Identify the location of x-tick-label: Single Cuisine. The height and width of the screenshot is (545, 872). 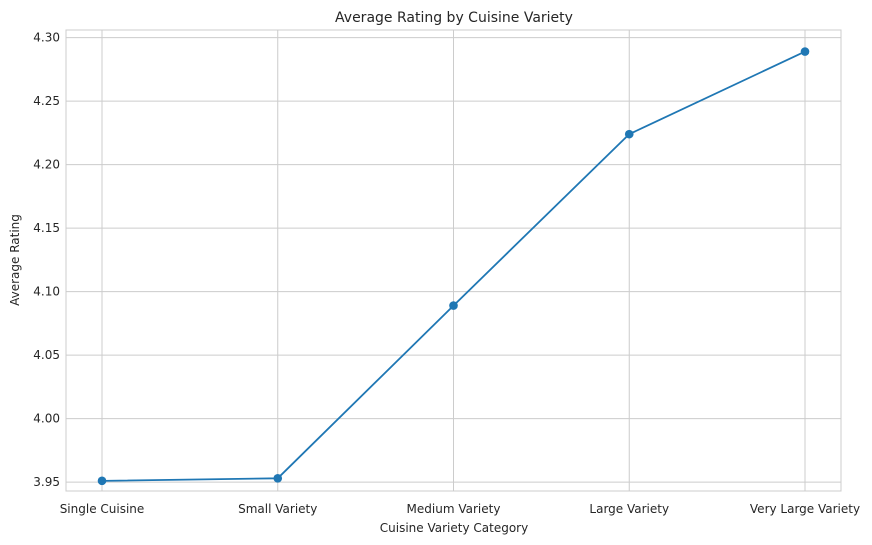
(102, 509).